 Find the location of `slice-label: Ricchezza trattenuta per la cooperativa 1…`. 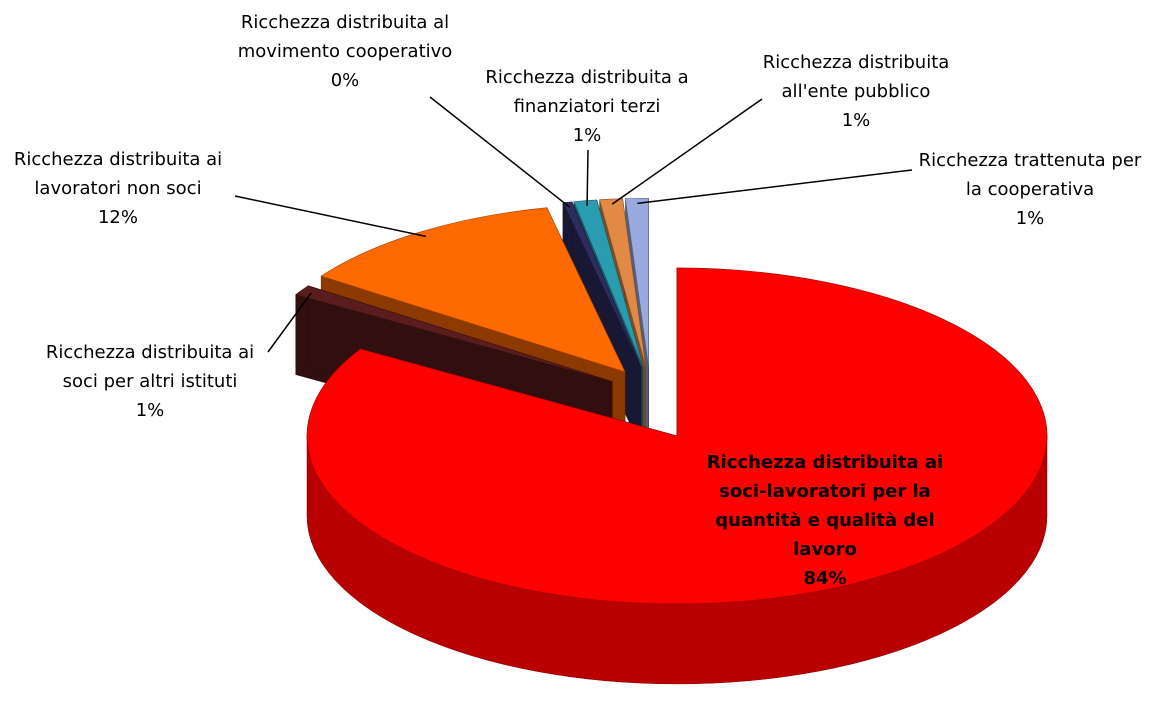

slice-label: Ricchezza trattenuta per la cooperativa 1… is located at coordinates (1030, 189).